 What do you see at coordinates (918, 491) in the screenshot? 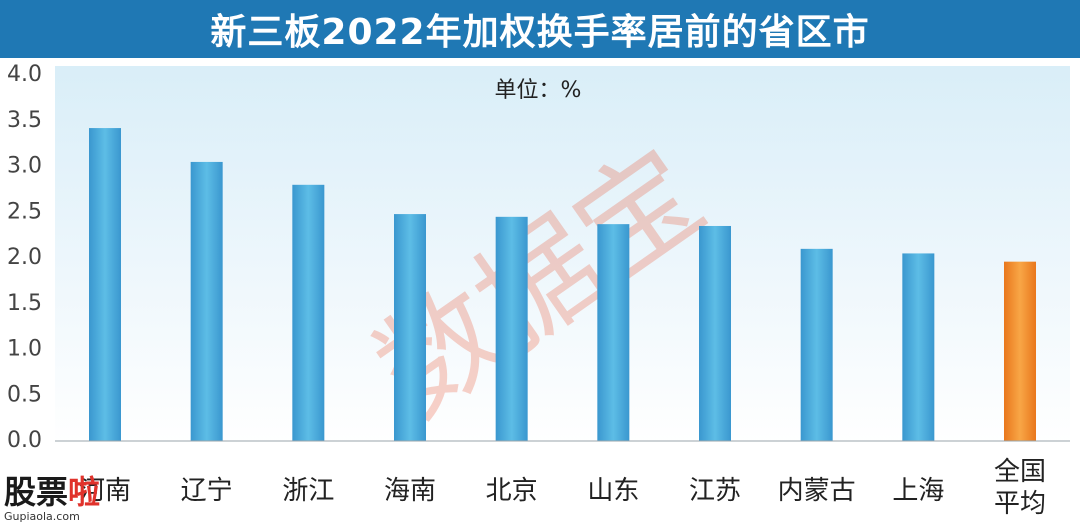
I see `x-category-label: 上海` at bounding box center [918, 491].